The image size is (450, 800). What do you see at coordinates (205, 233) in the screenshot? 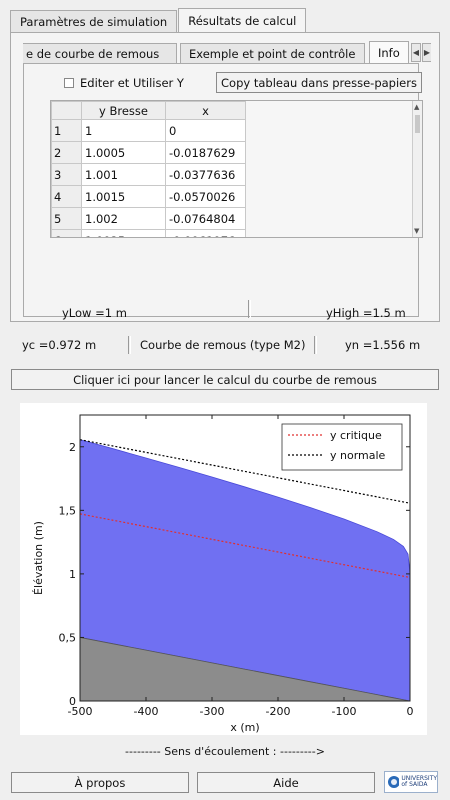
I see `table-cell: -0.0961976` at bounding box center [205, 233].